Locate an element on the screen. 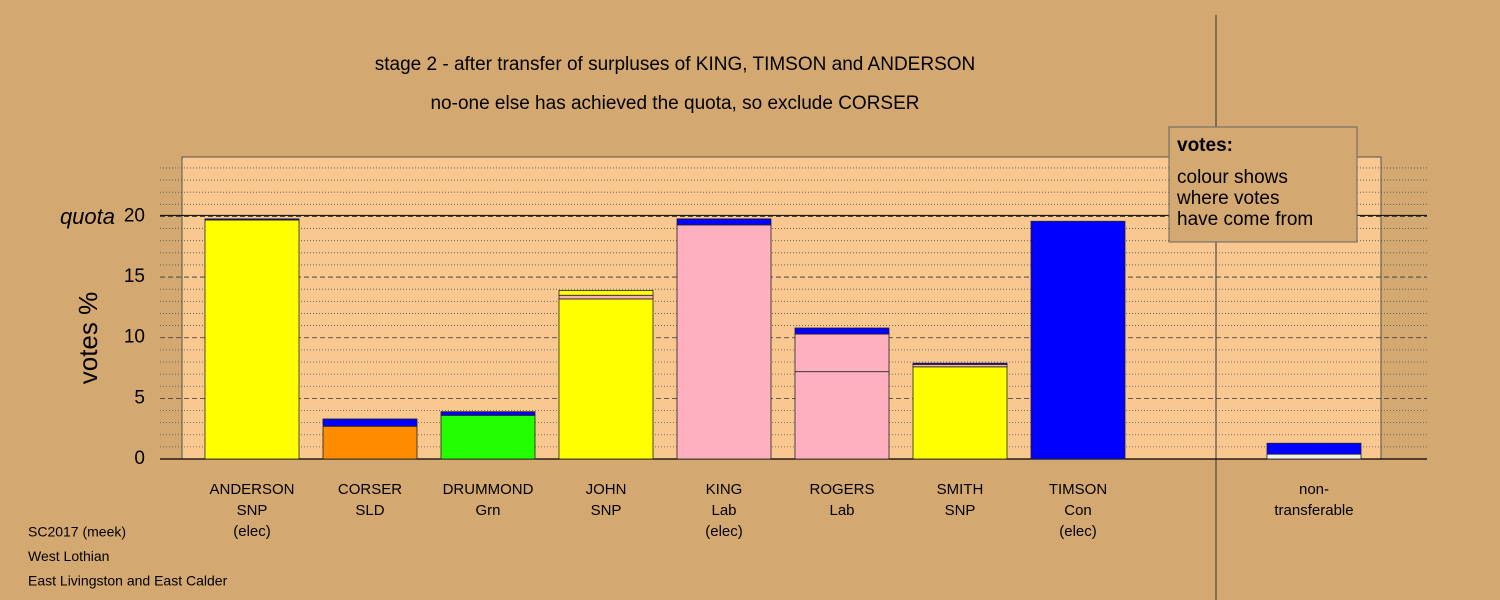 The height and width of the screenshot is (600, 1500). legend-title: votes: is located at coordinates (1205, 145).